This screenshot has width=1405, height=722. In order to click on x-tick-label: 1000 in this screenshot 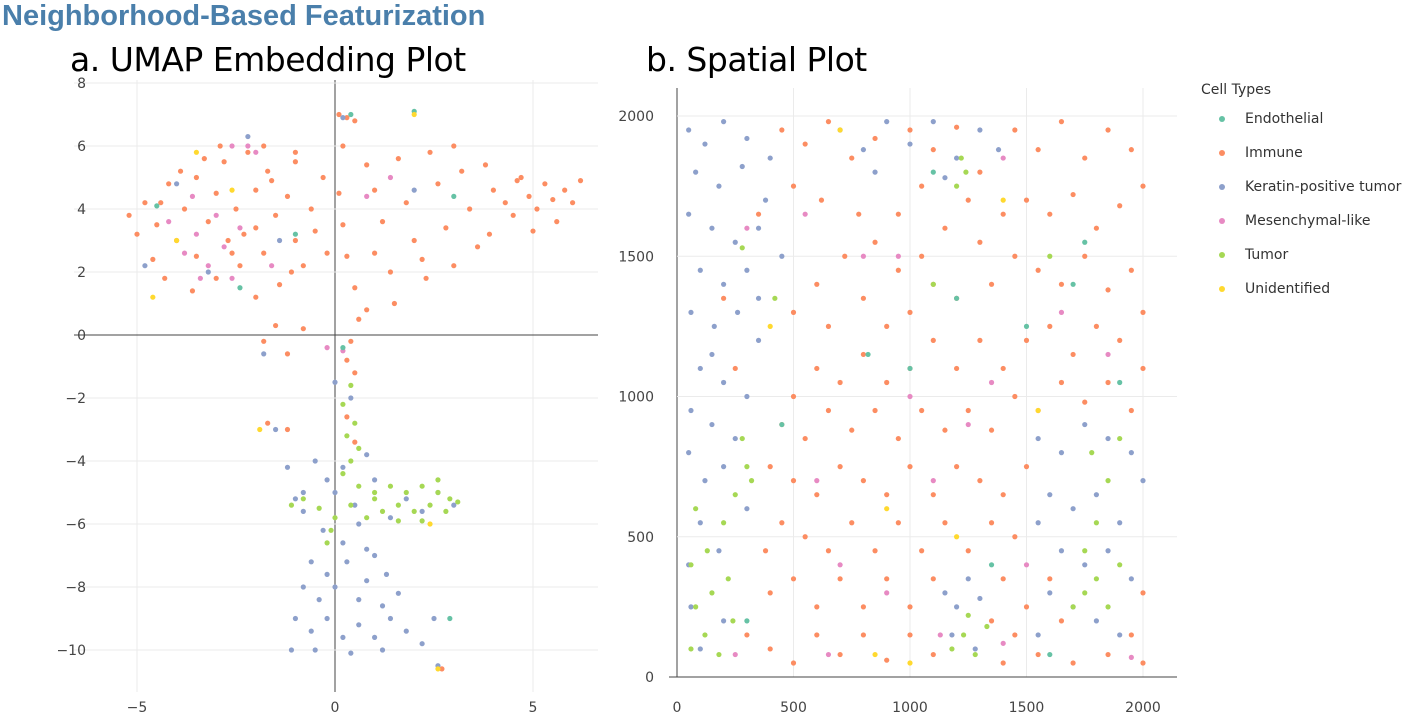, I will do `click(910, 708)`.